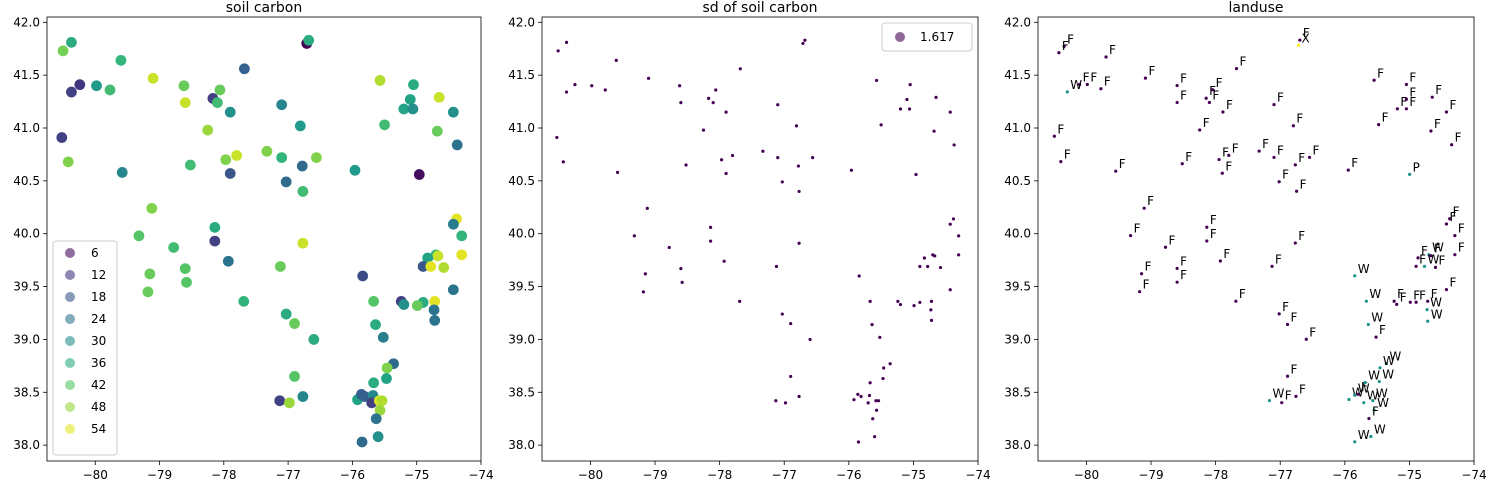  I want to click on x-tick-label: −79, so click(654, 475).